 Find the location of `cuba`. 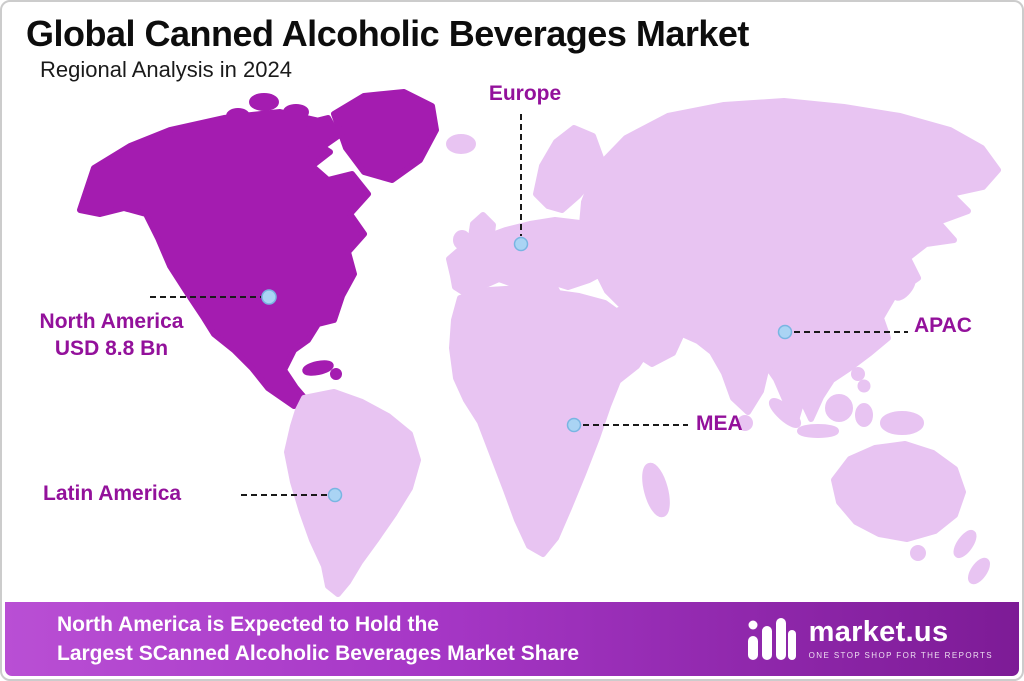

cuba is located at coordinates (318, 368).